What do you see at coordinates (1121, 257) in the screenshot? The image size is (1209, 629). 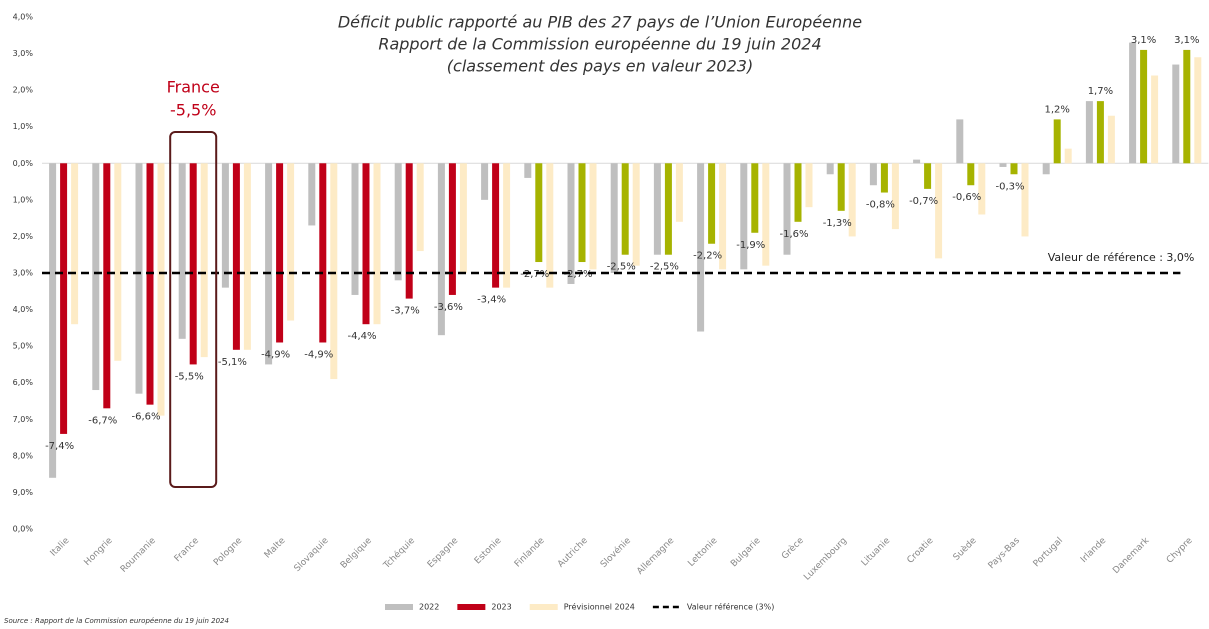 I see `reference-label: Valeur de référence : 3,0%` at bounding box center [1121, 257].